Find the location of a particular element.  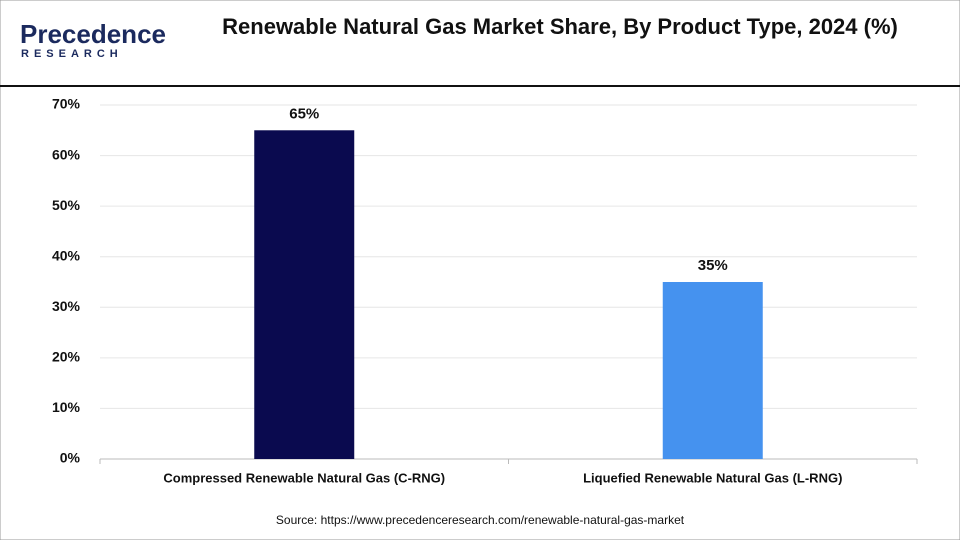

y-tick-label: 50% is located at coordinates (66, 205).